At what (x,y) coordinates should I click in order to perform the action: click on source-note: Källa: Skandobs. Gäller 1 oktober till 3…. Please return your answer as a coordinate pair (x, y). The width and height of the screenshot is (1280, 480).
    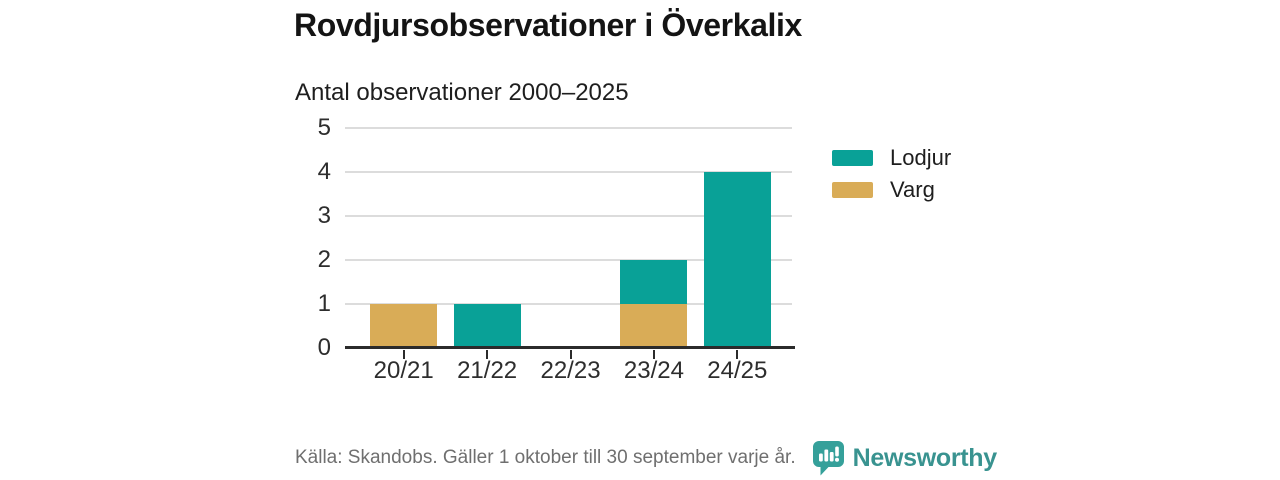
    Looking at the image, I should click on (545, 457).